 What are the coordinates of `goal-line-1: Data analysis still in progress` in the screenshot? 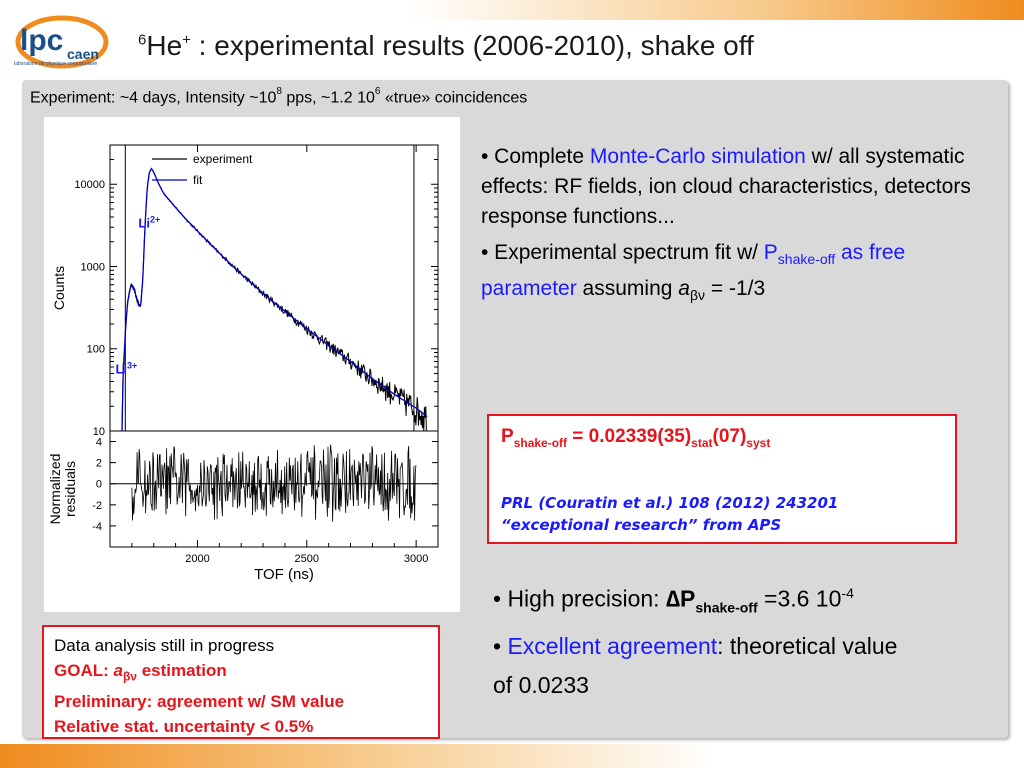 It's located at (164, 645).